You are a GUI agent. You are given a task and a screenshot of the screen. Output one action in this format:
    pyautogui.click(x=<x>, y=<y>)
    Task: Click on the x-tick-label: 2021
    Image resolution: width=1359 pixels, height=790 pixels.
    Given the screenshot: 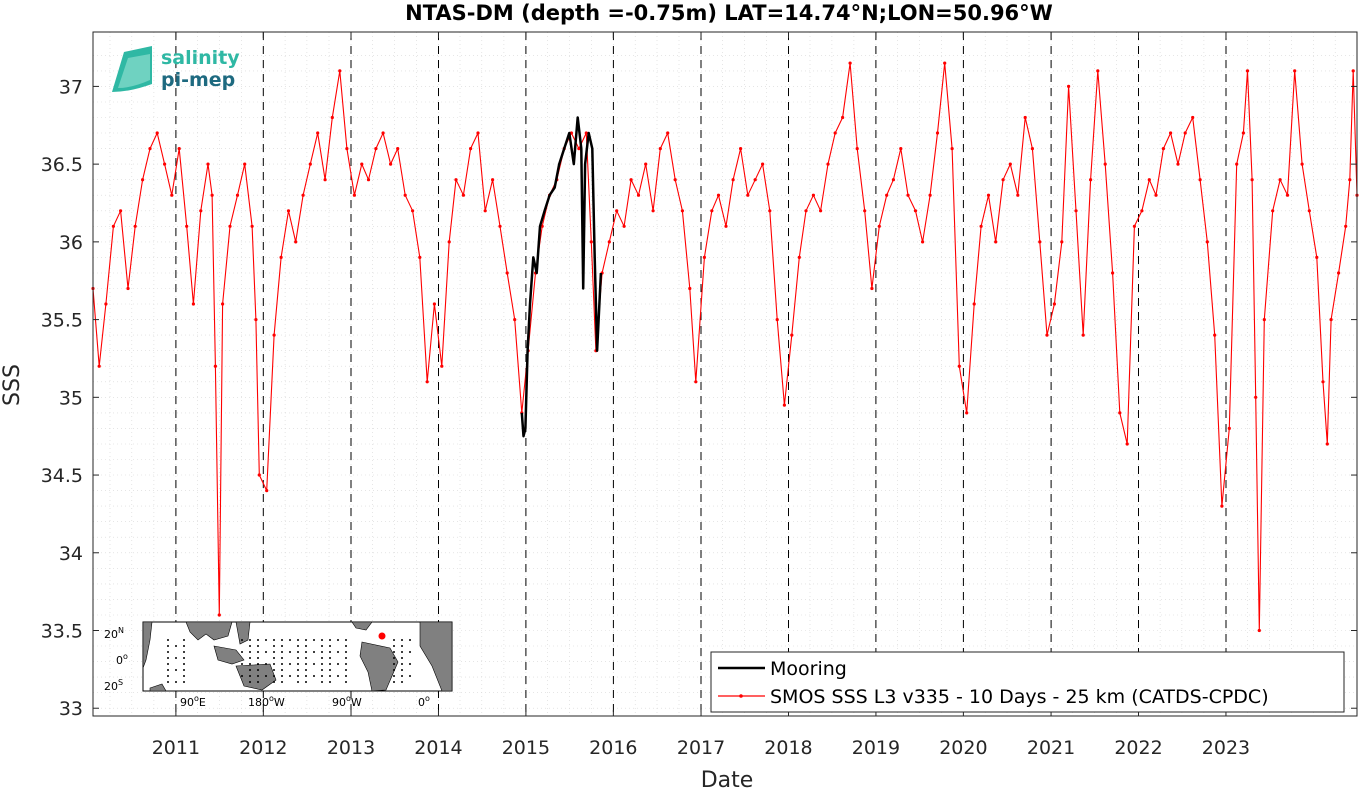 What is the action you would take?
    pyautogui.click(x=1051, y=748)
    